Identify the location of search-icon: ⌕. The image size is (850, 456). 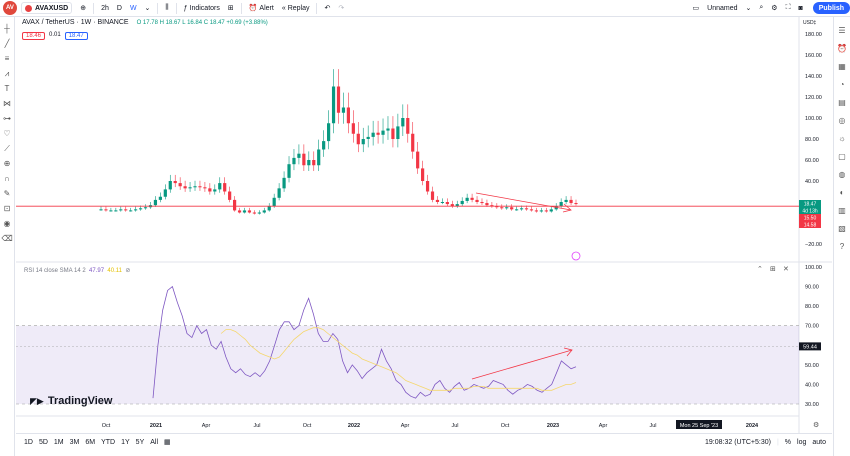
(761, 7).